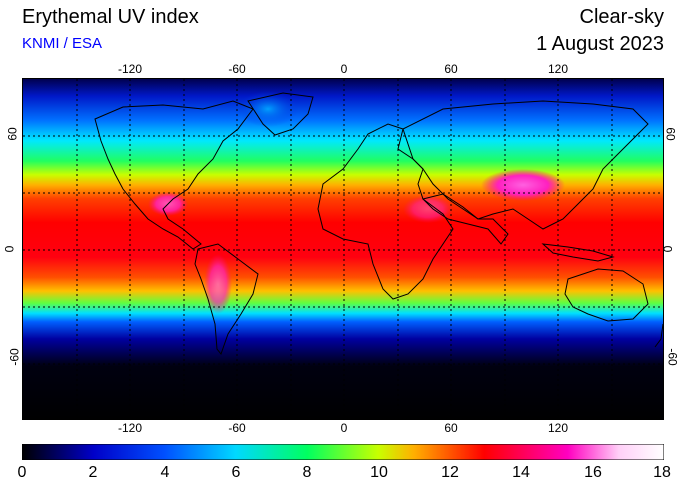 This screenshot has width=688, height=490. Describe the element at coordinates (662, 472) in the screenshot. I see `colorbar-label: 18` at that location.